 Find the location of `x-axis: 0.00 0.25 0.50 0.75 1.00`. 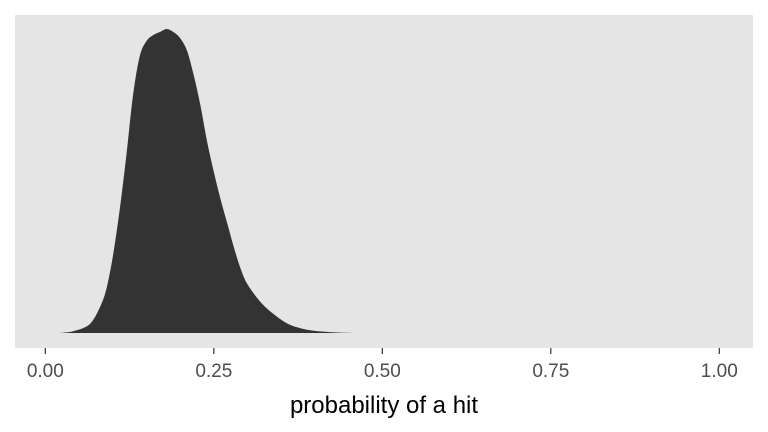

x-axis: 0.00 0.25 0.50 0.75 1.00 is located at coordinates (382, 365).